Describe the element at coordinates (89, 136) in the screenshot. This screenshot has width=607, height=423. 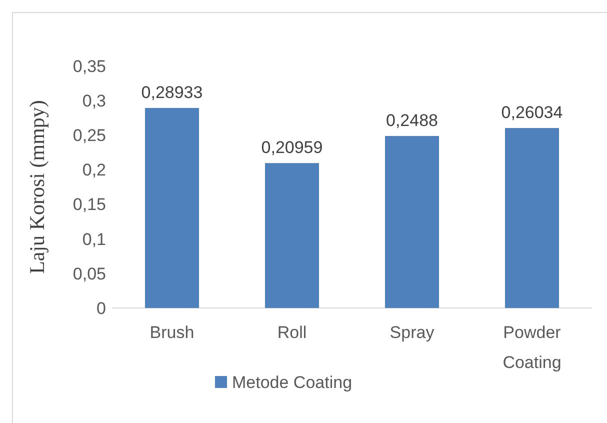
I see `y-tick-label: 0,25` at that location.